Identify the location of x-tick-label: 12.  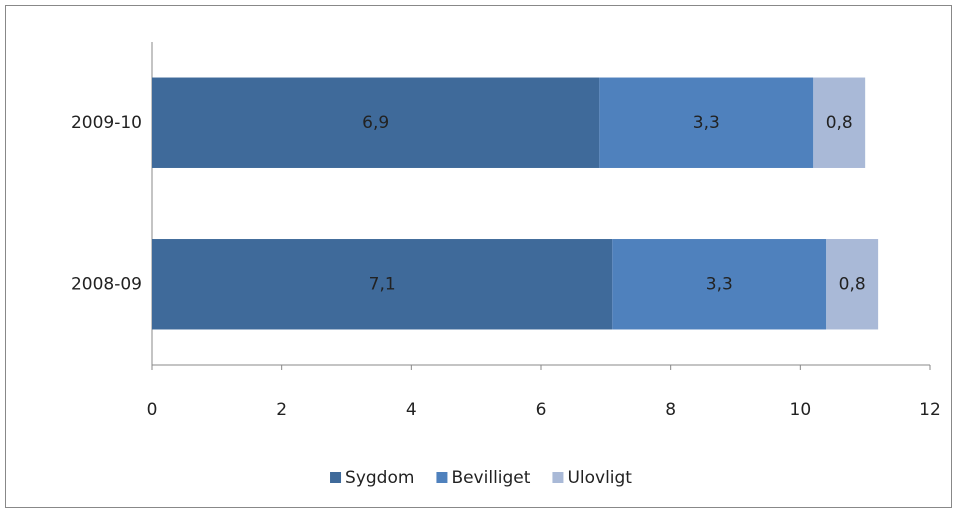
(930, 410).